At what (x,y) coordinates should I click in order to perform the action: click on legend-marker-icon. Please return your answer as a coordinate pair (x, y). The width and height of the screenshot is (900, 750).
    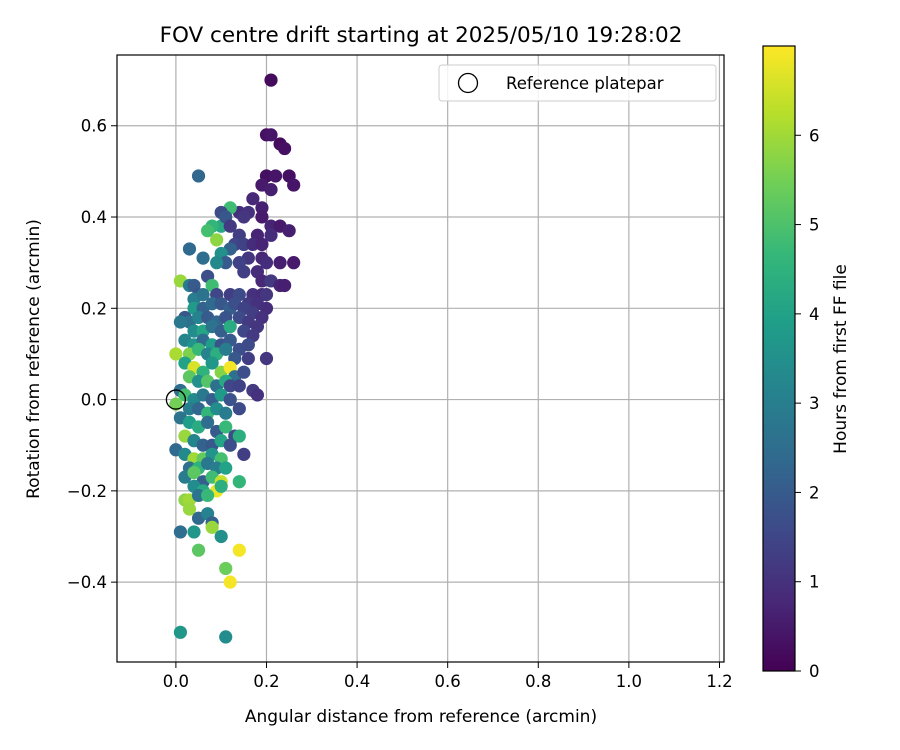
    Looking at the image, I should click on (468, 83).